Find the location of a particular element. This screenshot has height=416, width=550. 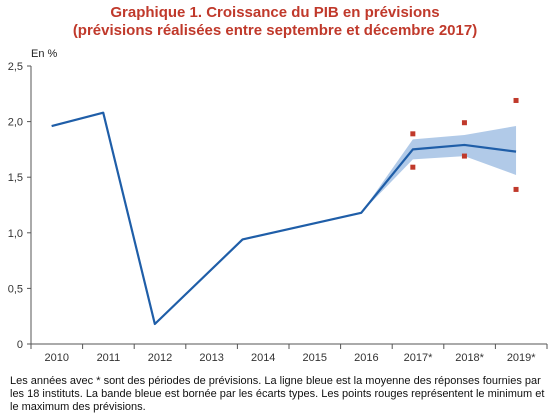

y-tick-label: 2,0 is located at coordinates (15, 123).